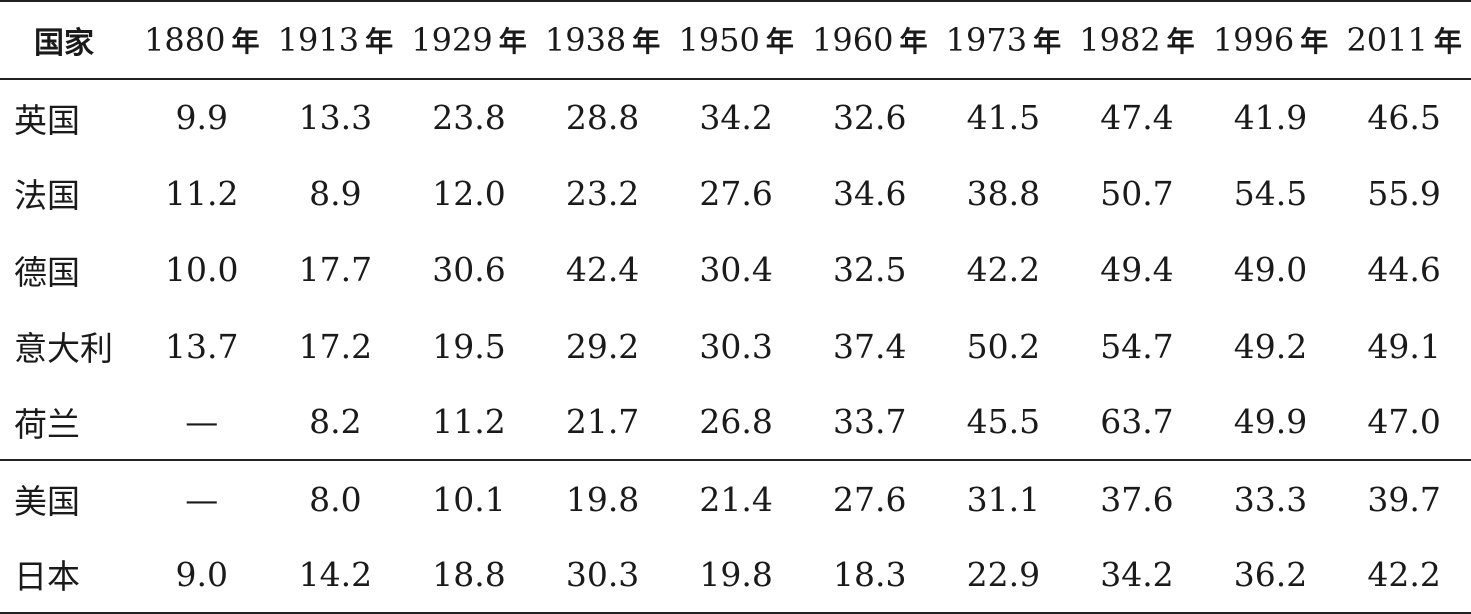  I want to click on value-cell: 13.7, so click(202, 346).